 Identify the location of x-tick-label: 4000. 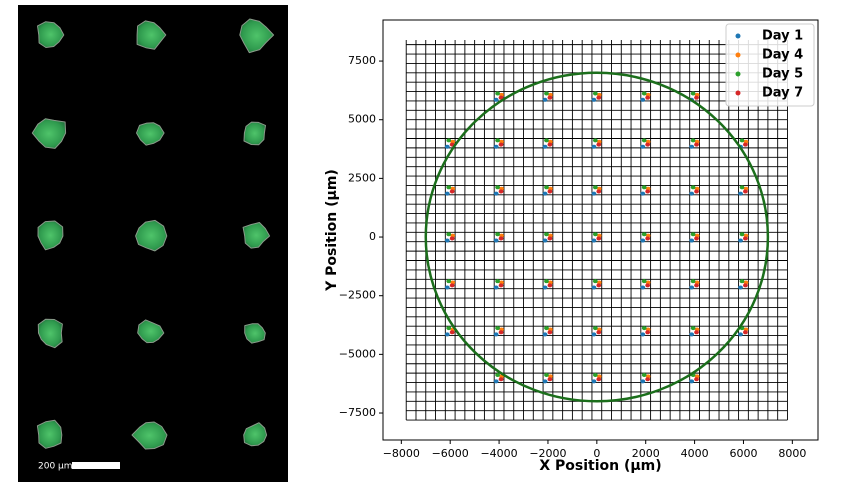
(695, 453).